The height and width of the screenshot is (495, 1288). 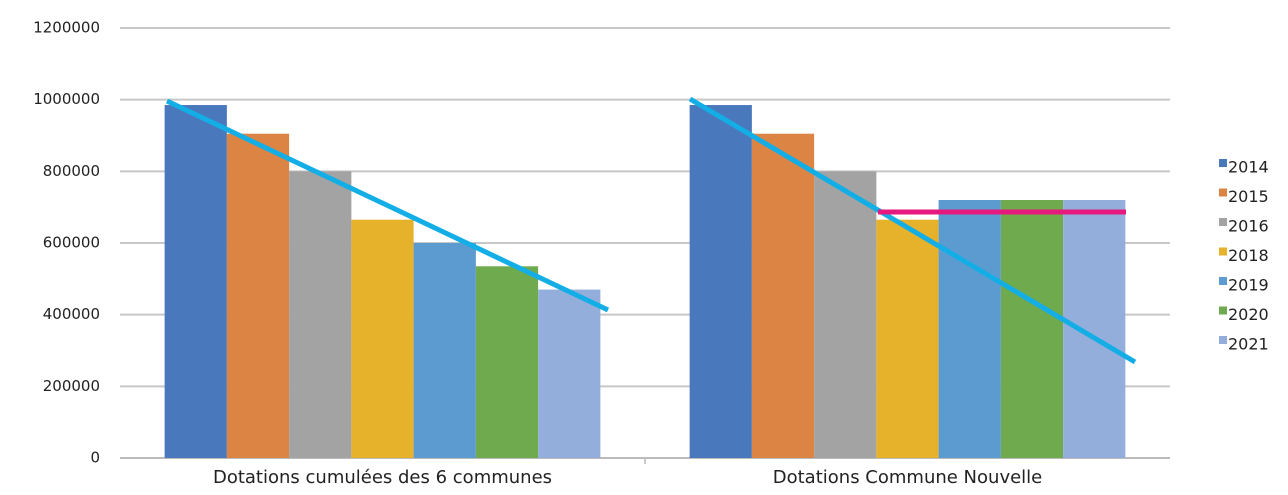 What do you see at coordinates (908, 477) in the screenshot?
I see `x-tick-label: Dotations Commune Nouvelle` at bounding box center [908, 477].